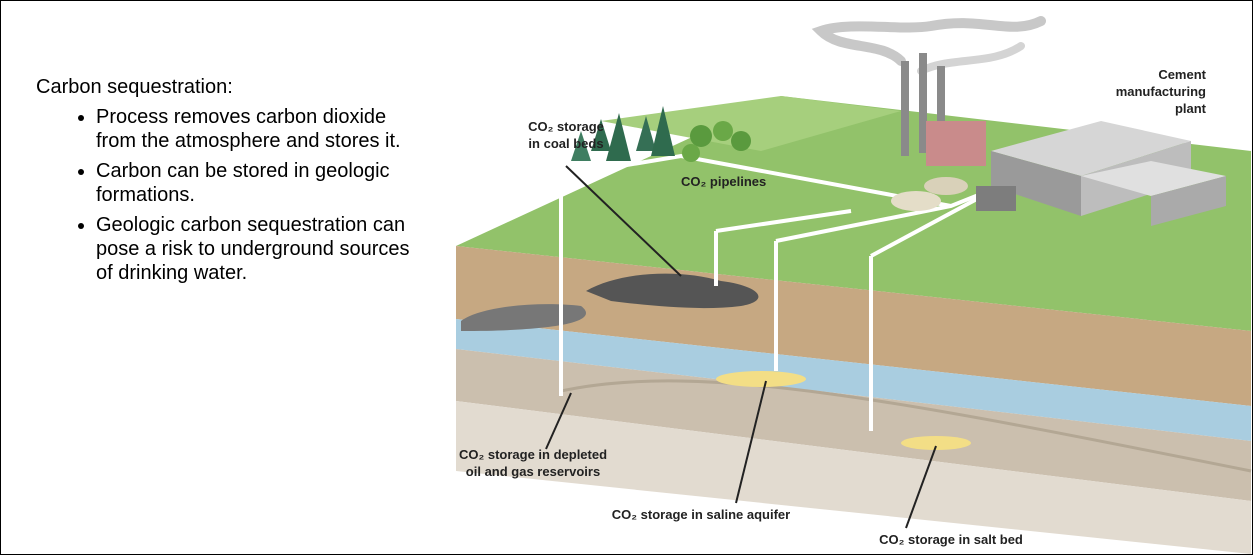 This screenshot has height=555, width=1253. What do you see at coordinates (533, 471) in the screenshot?
I see `diagram-label: oil and gas reservoirs` at bounding box center [533, 471].